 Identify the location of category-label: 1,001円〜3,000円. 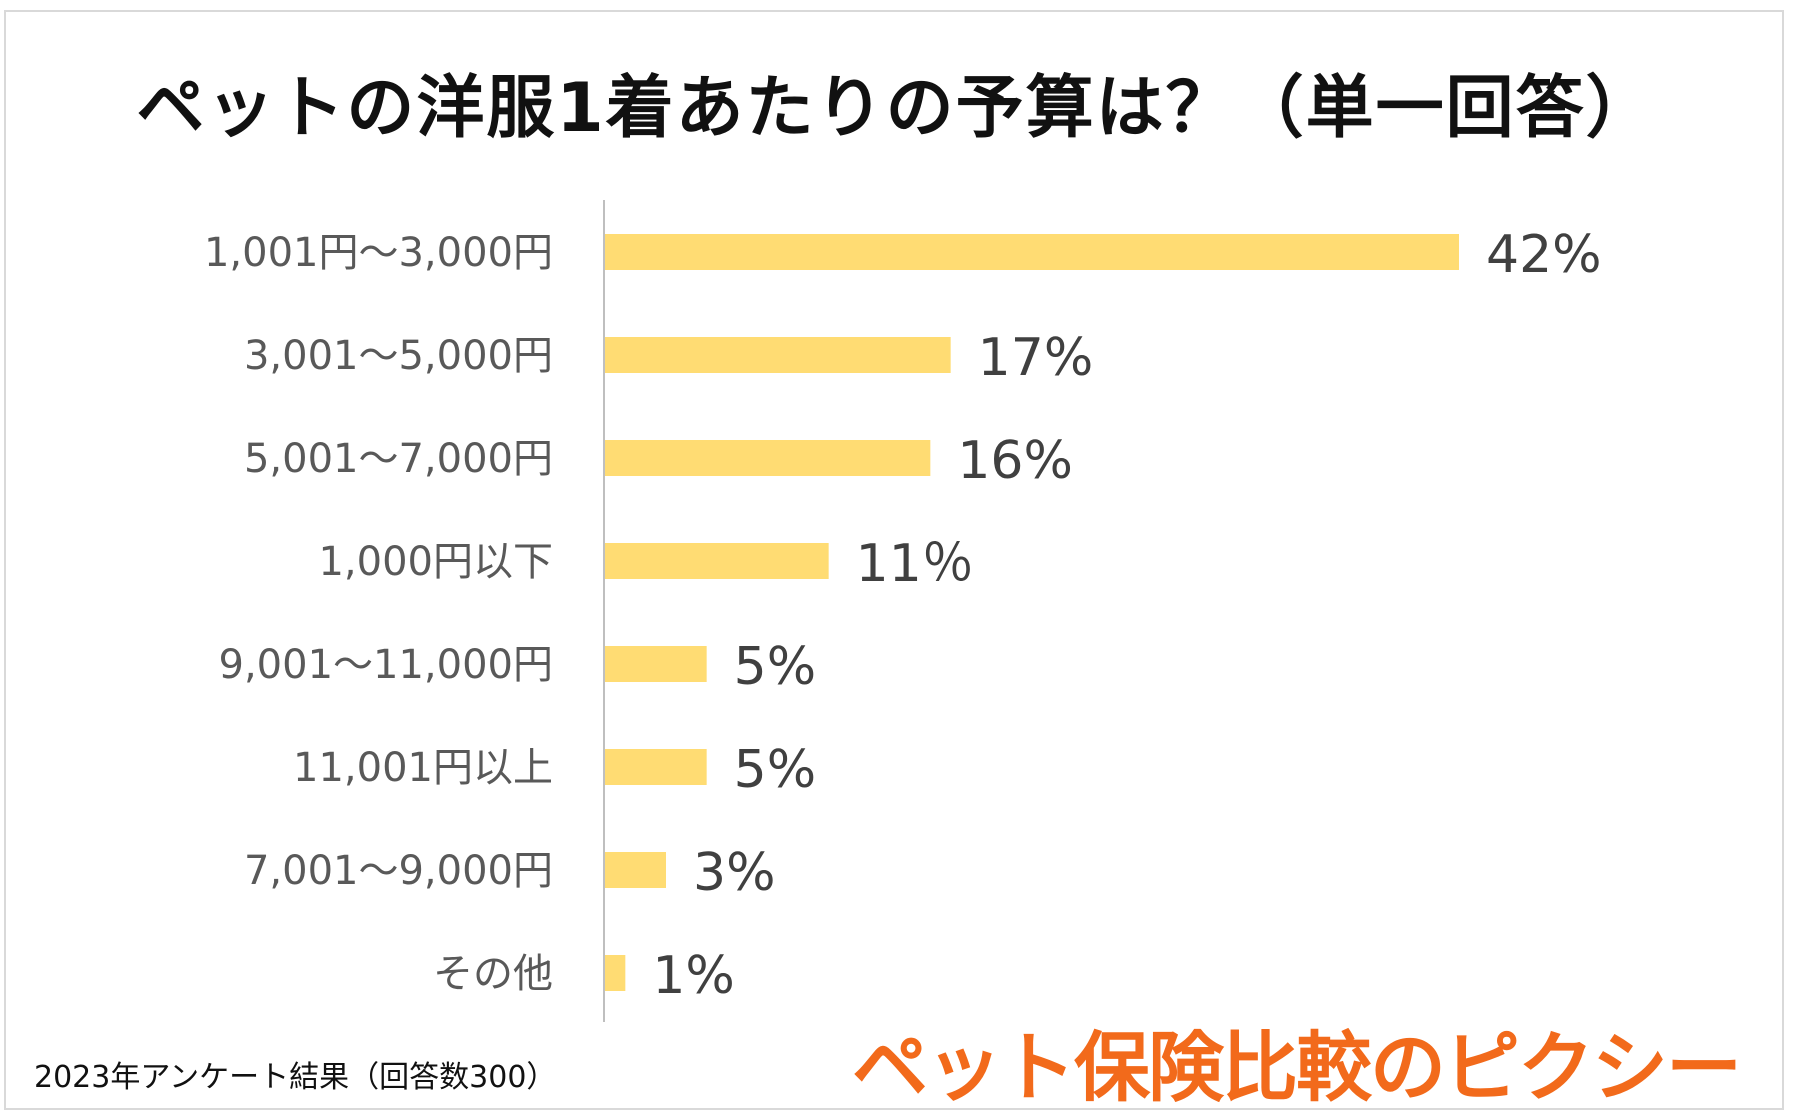
(378, 253).